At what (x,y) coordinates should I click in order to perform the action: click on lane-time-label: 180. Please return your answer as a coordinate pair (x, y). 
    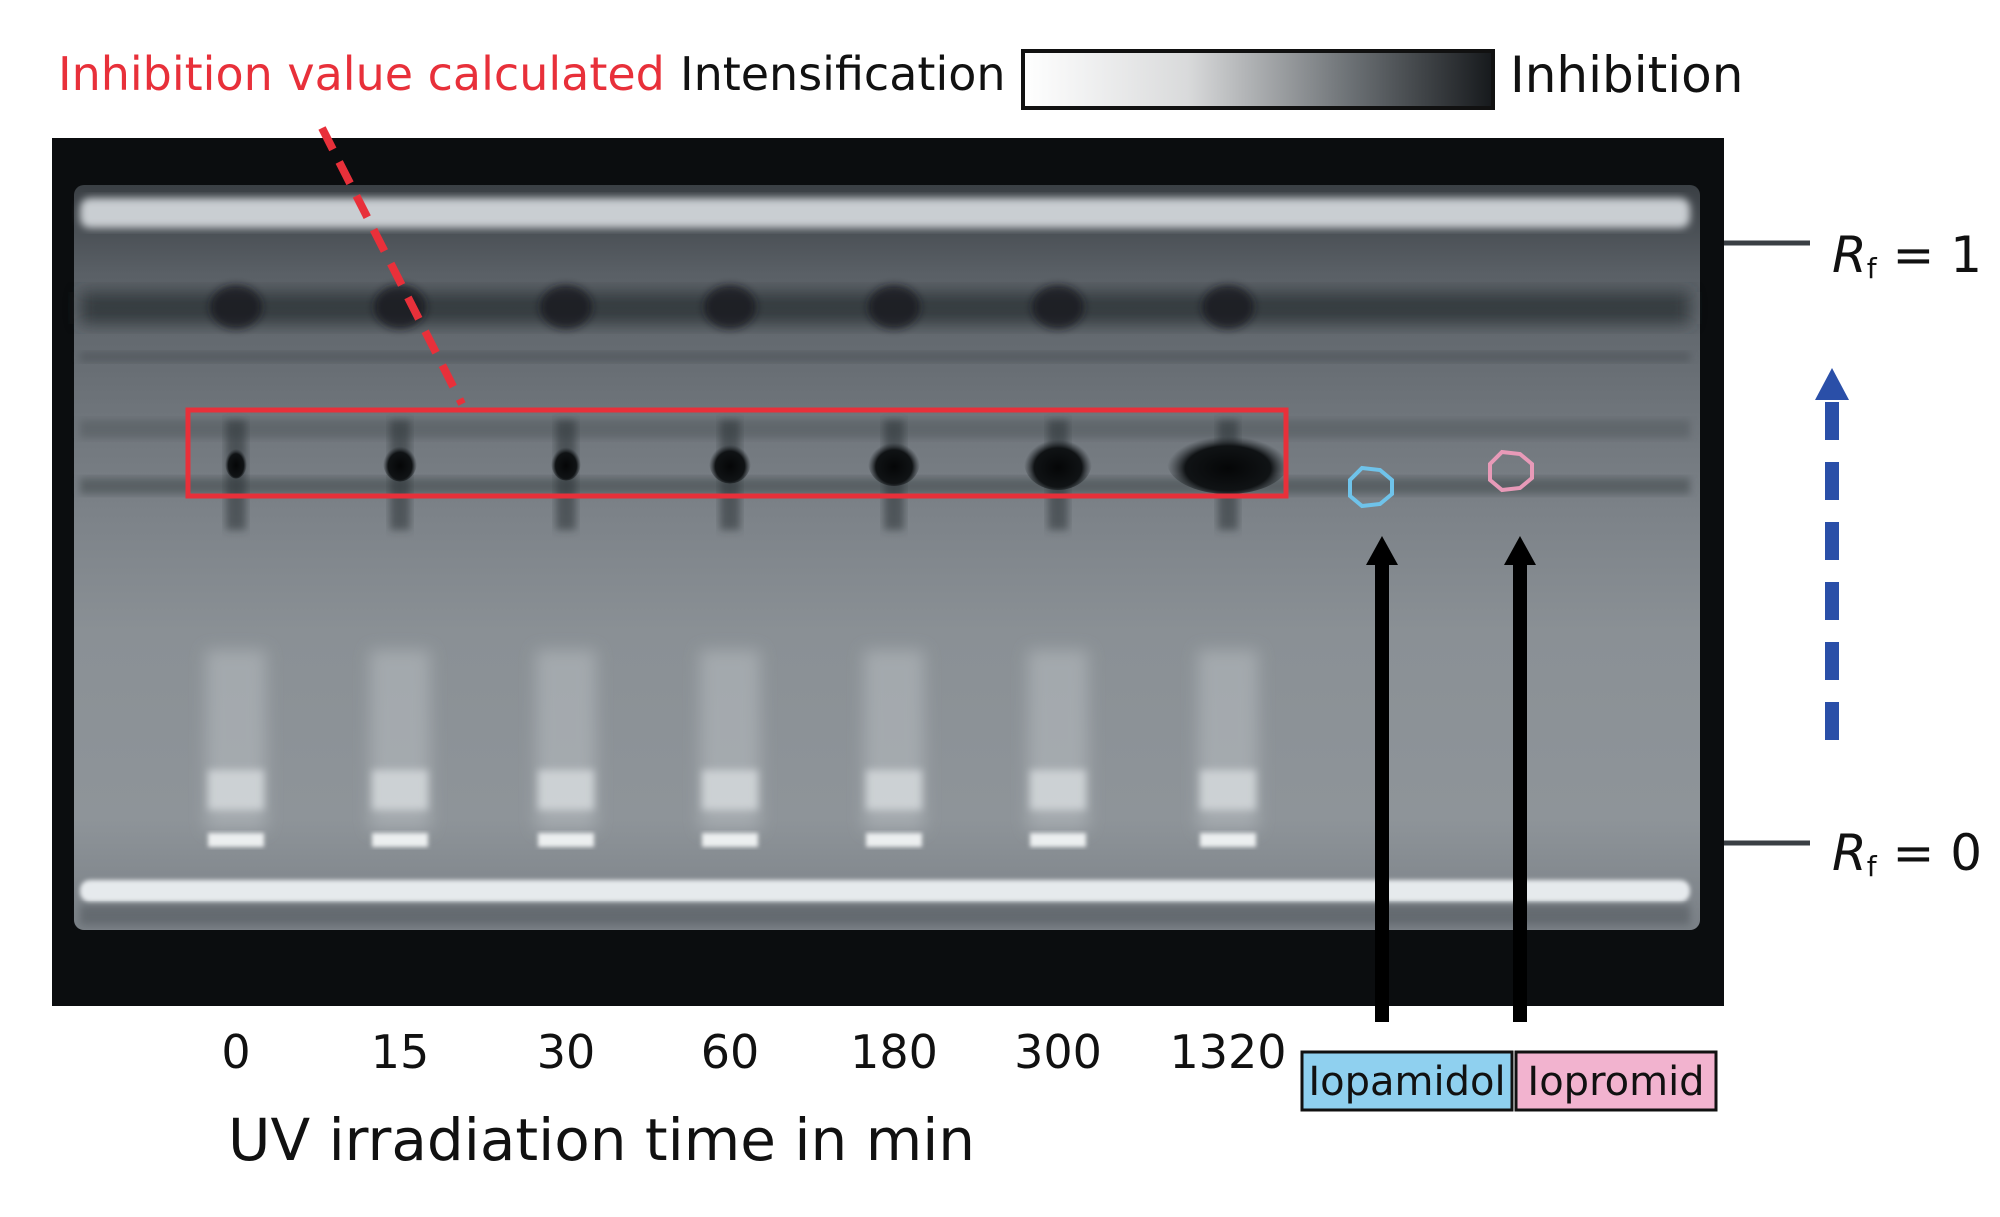
    Looking at the image, I should click on (894, 1052).